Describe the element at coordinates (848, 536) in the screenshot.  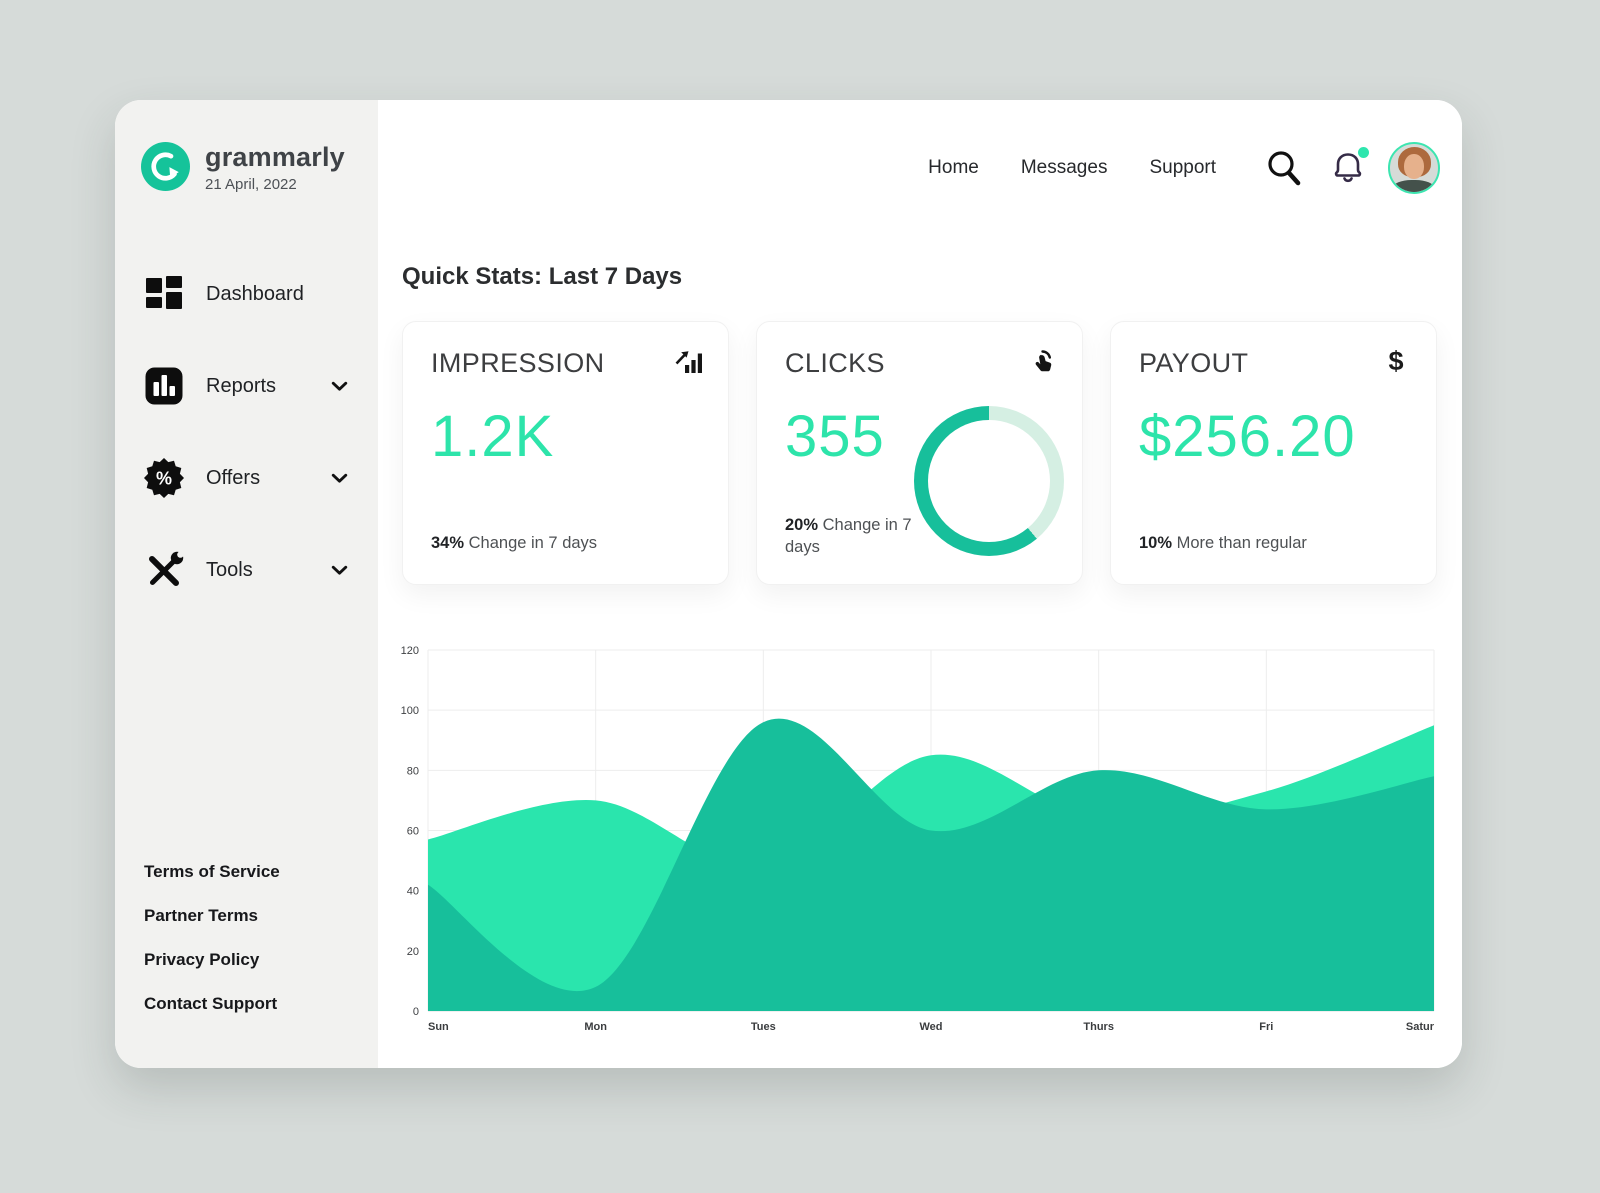
I see `clicks-note: 20% Change in 7 days` at that location.